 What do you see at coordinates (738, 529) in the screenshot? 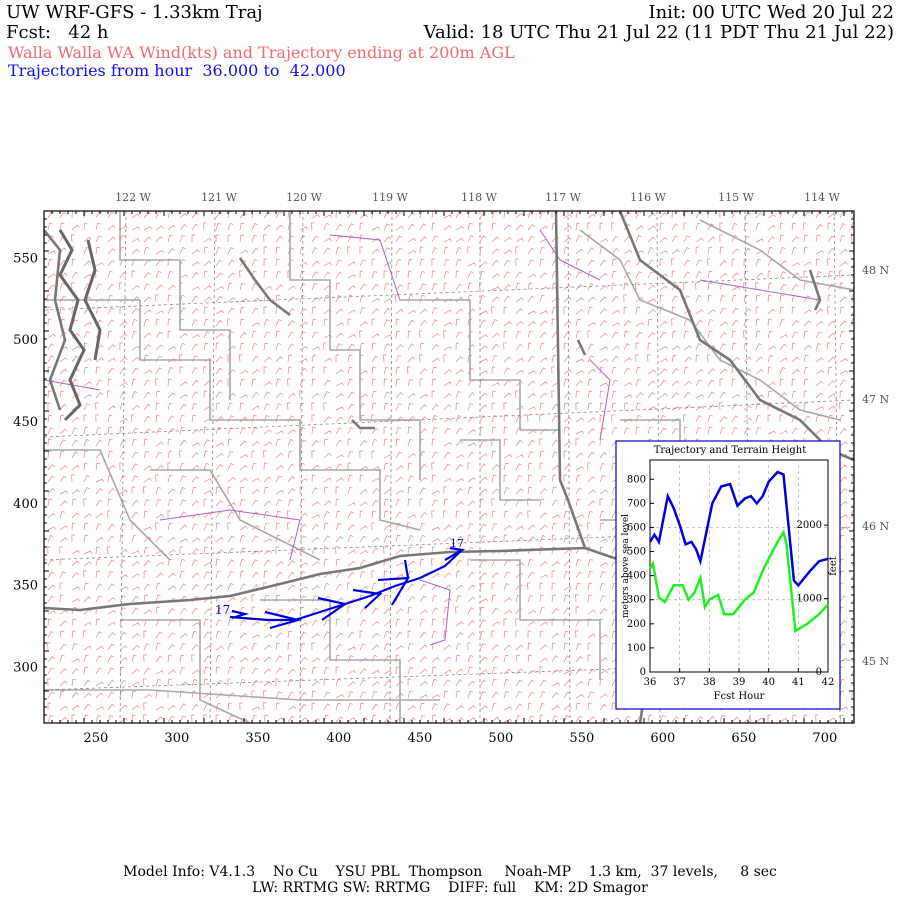
I see `trajectory-height-line` at bounding box center [738, 529].